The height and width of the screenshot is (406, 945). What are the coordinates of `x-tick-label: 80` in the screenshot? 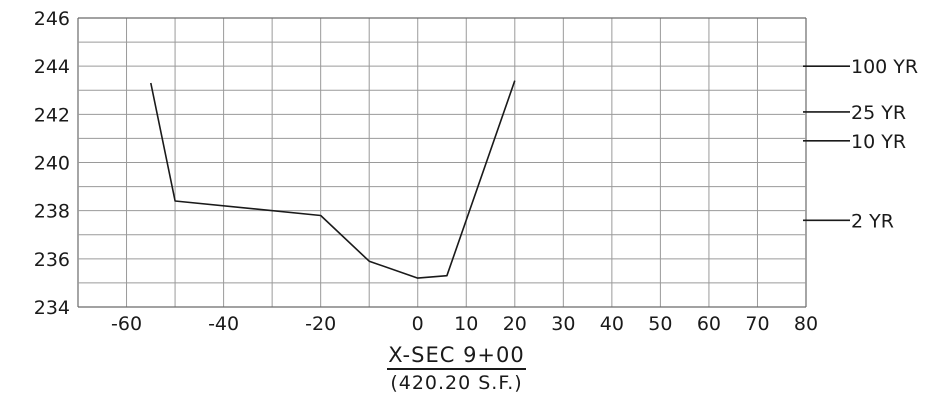 It's located at (806, 324).